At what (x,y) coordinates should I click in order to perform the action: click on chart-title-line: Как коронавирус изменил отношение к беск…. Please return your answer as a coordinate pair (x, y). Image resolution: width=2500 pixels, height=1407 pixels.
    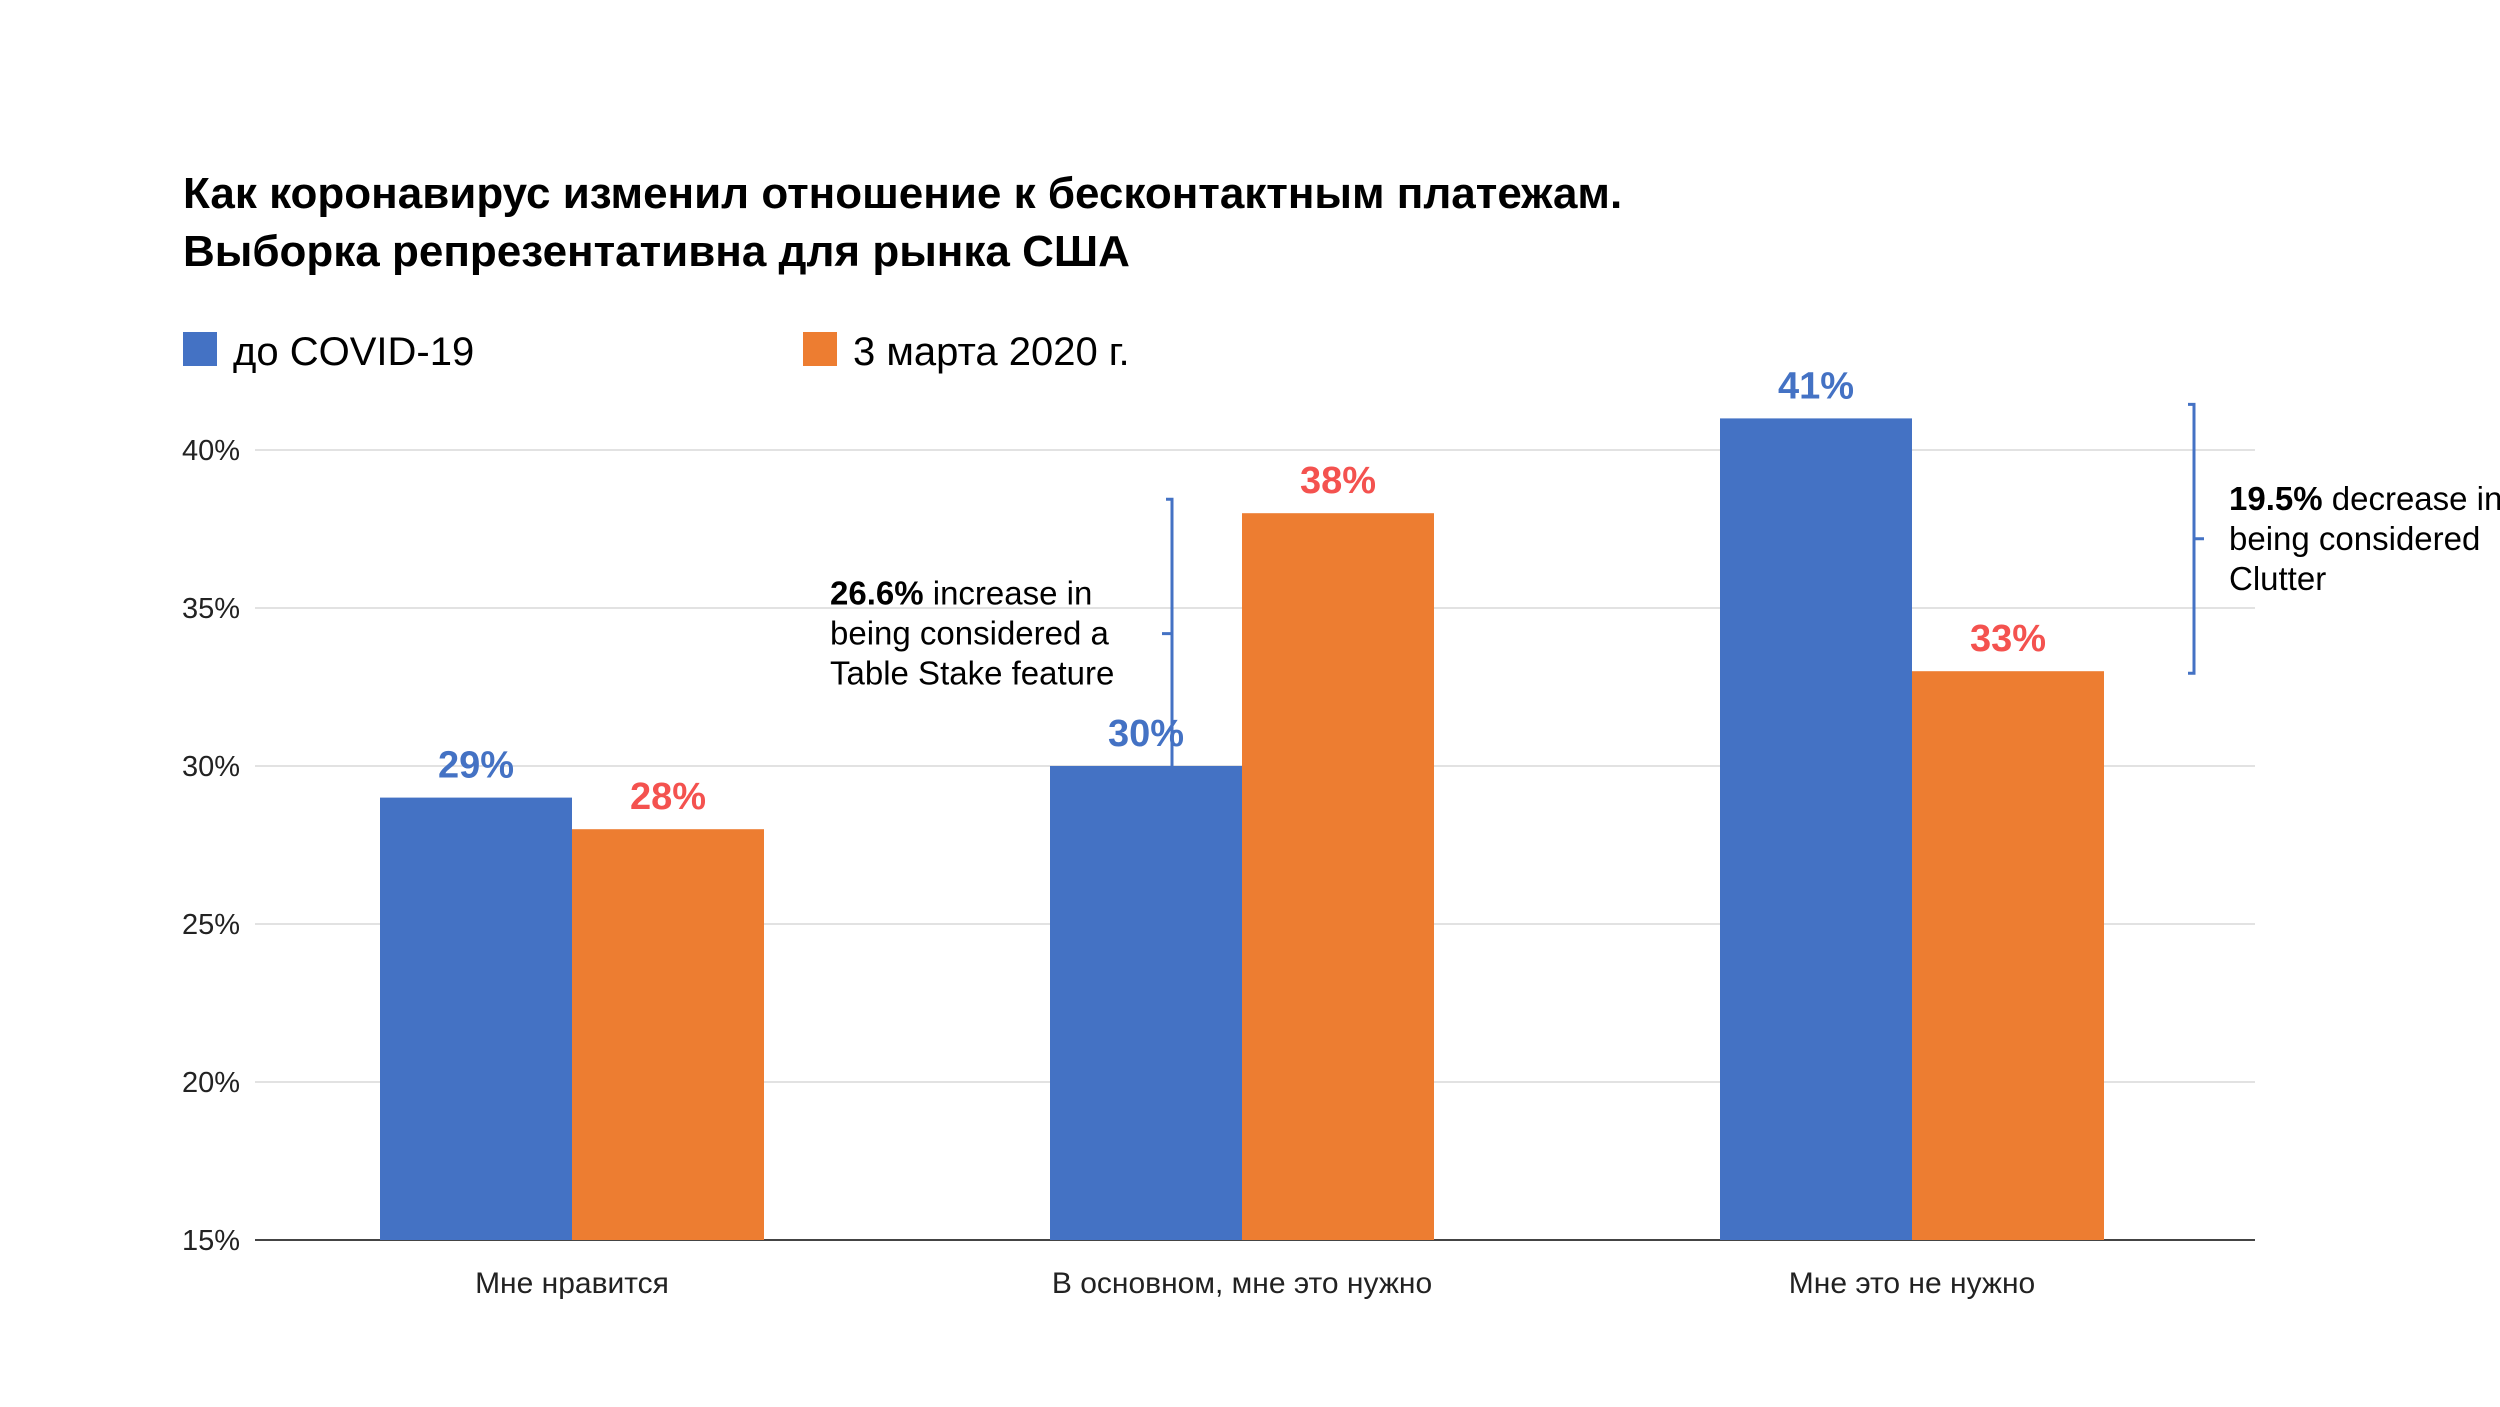
    Looking at the image, I should click on (902, 193).